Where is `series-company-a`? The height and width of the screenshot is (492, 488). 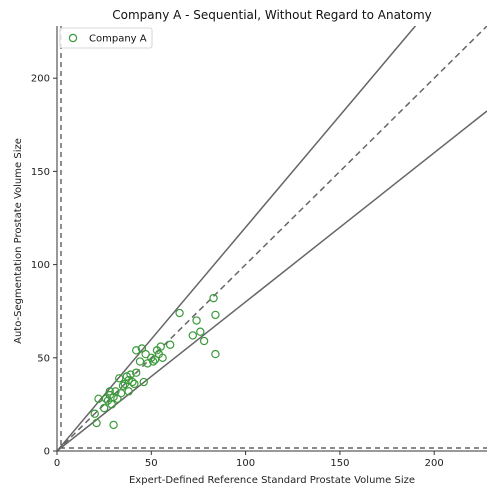 series-company-a is located at coordinates (155, 361).